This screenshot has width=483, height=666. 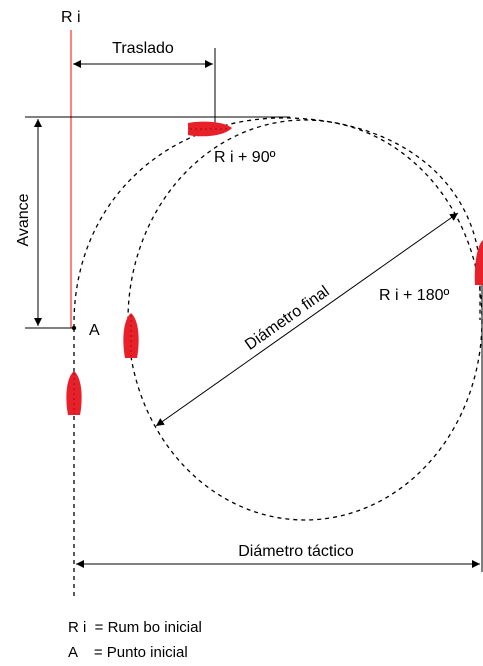 I want to click on ship-initial, so click(x=74, y=393).